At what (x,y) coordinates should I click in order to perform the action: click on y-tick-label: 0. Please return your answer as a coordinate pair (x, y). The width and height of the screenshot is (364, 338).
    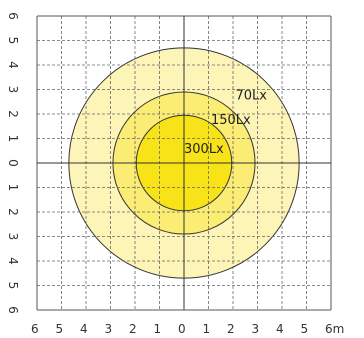
    Looking at the image, I should click on (13, 163).